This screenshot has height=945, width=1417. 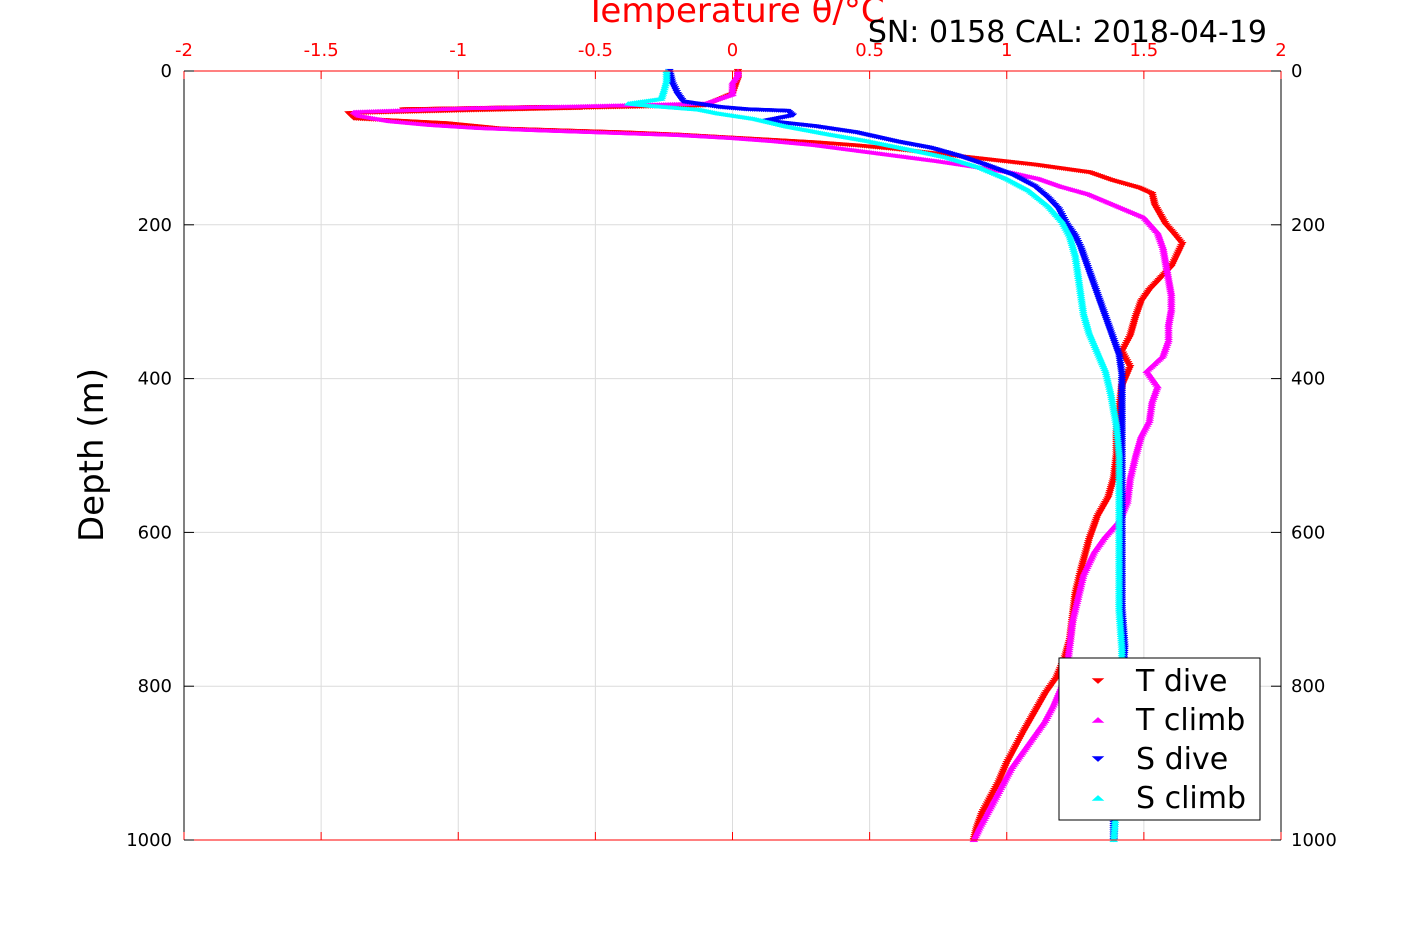 What do you see at coordinates (1308, 532) in the screenshot?
I see `y-tick-label-right: 600` at bounding box center [1308, 532].